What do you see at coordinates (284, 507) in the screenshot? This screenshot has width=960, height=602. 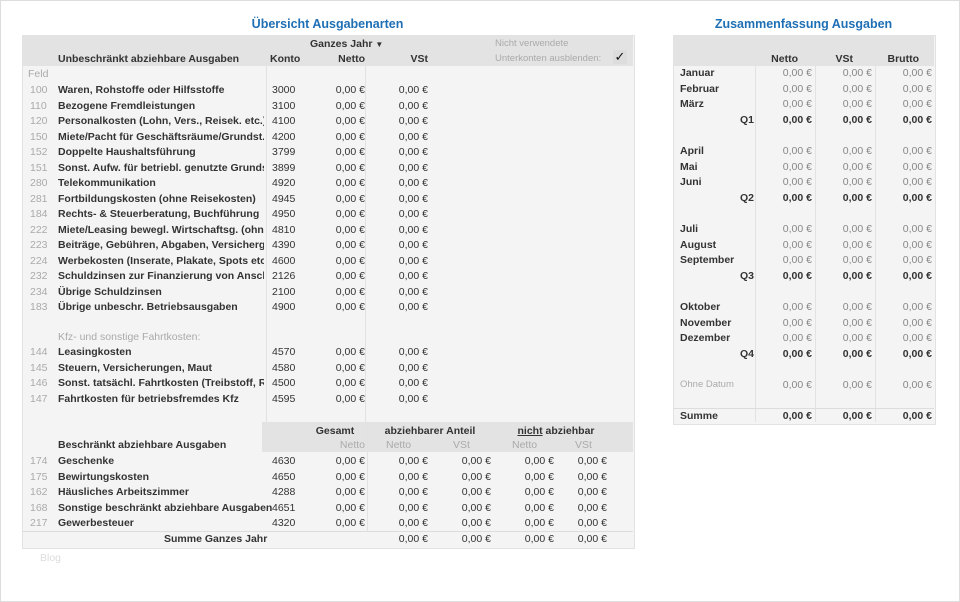 I see `konto-number: 4651` at bounding box center [284, 507].